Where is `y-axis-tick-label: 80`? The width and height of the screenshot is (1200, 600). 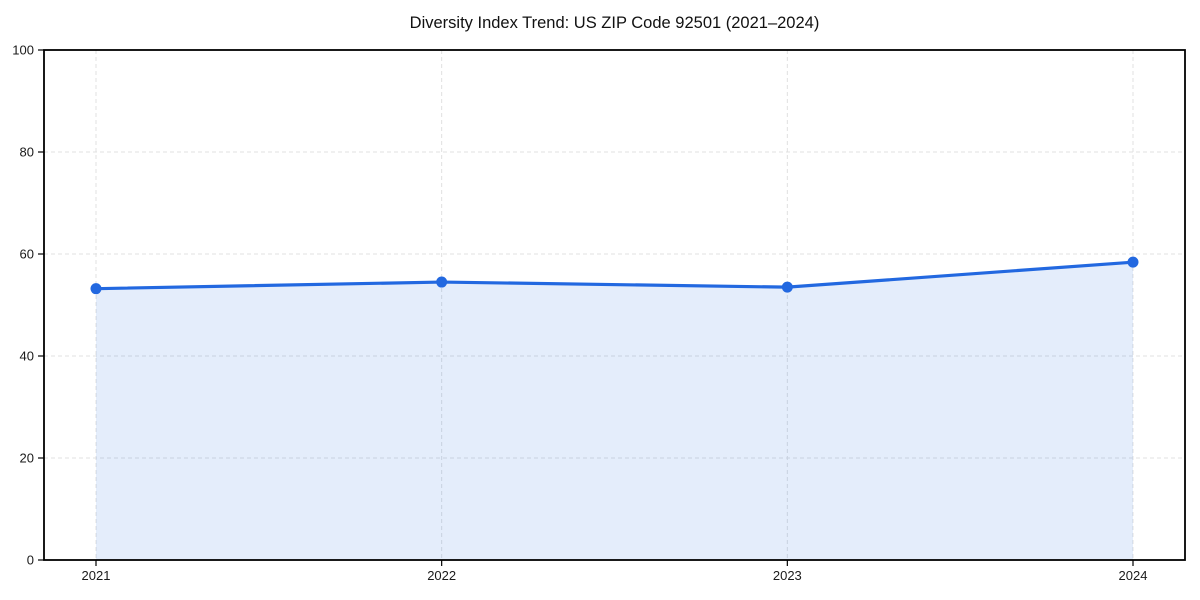 y-axis-tick-label: 80 is located at coordinates (27, 152).